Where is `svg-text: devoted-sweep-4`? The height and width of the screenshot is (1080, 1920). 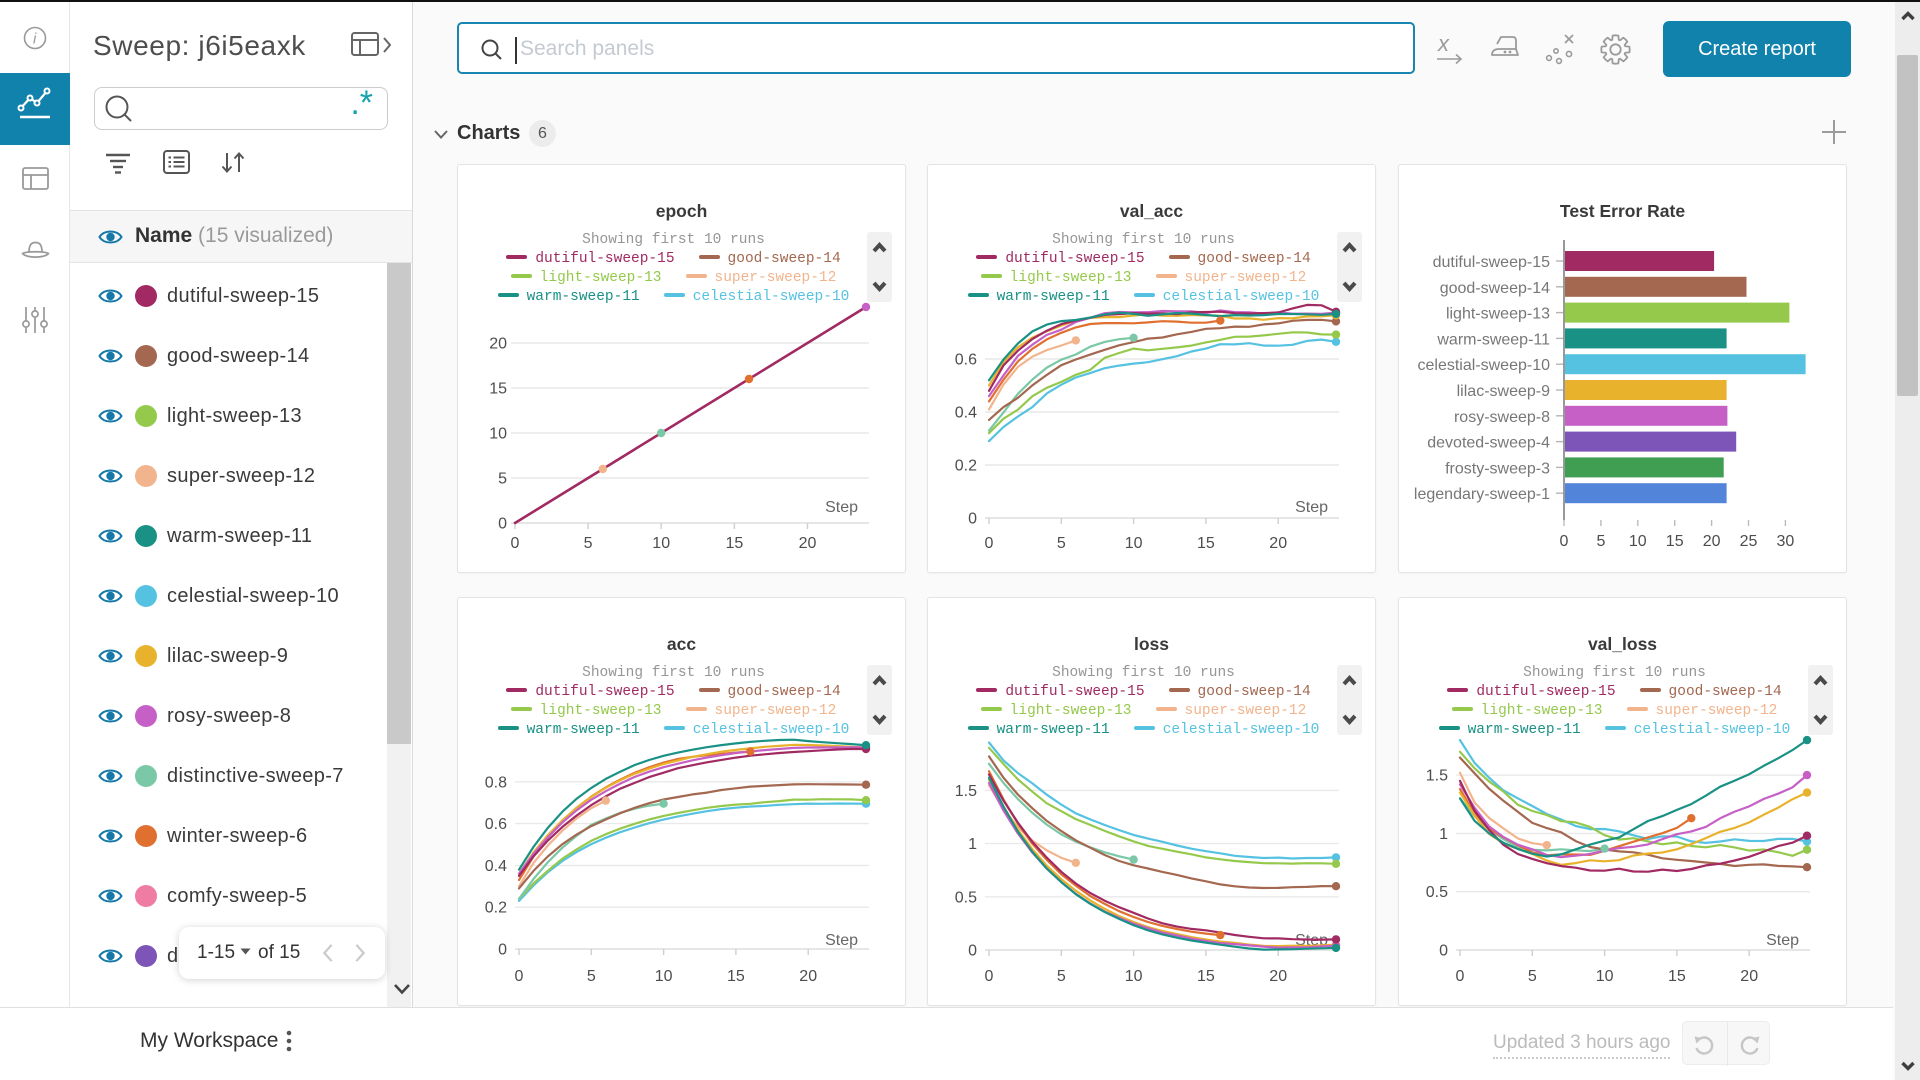 svg-text: devoted-sweep-4 is located at coordinates (1488, 443).